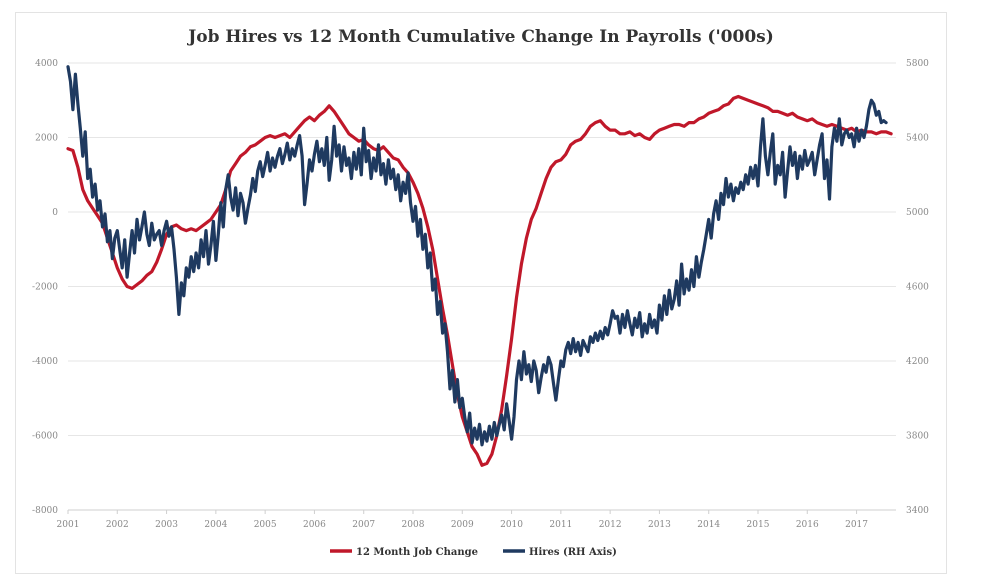 This screenshot has width=1000, height=588. Describe the element at coordinates (511, 525) in the screenshot. I see `x-axis-tick-label: 2010` at that location.